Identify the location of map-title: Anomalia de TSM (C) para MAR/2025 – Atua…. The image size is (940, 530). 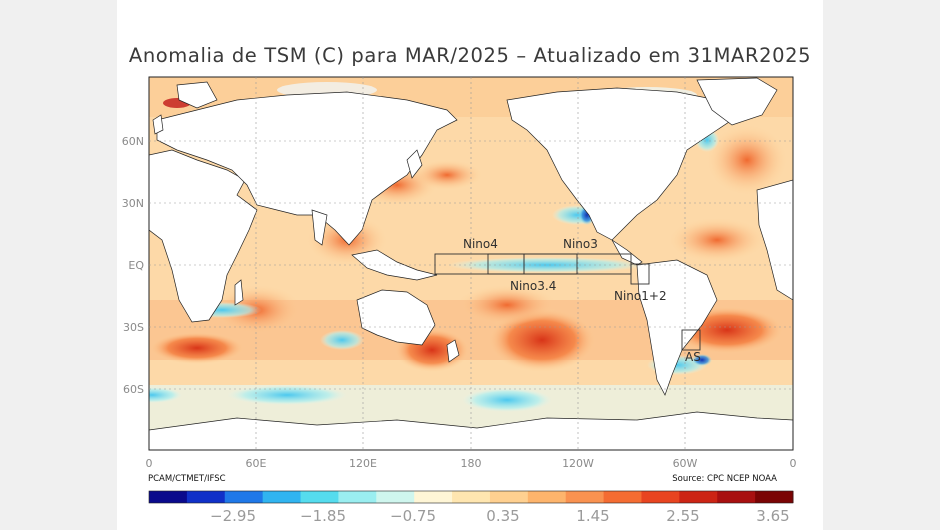
(470, 55).